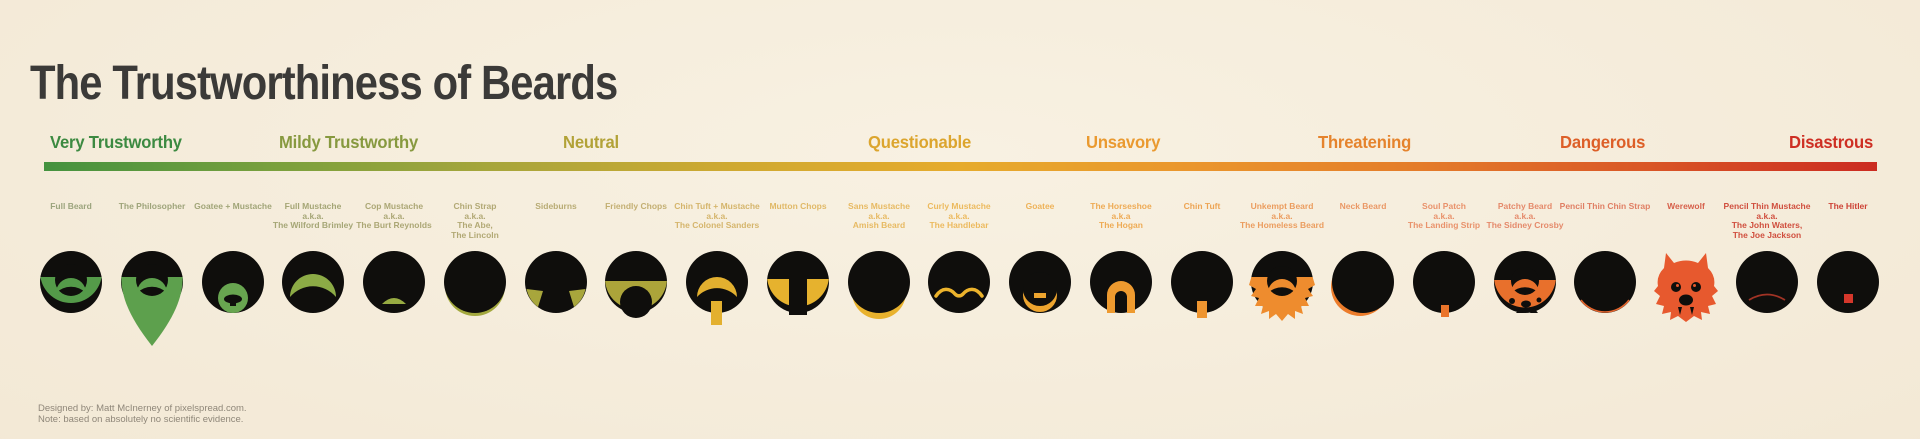 The height and width of the screenshot is (439, 1920). Describe the element at coordinates (1605, 219) in the screenshot. I see `beard-item: Pencil Thin Chin Strap` at that location.